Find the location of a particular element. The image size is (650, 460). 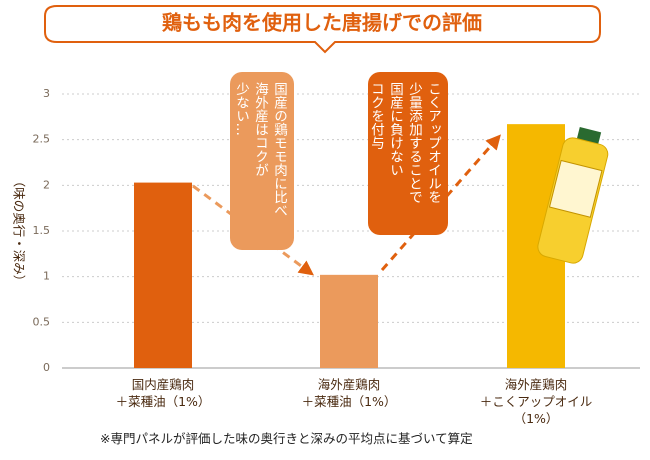

title-bubble is located at coordinates (322, 29).